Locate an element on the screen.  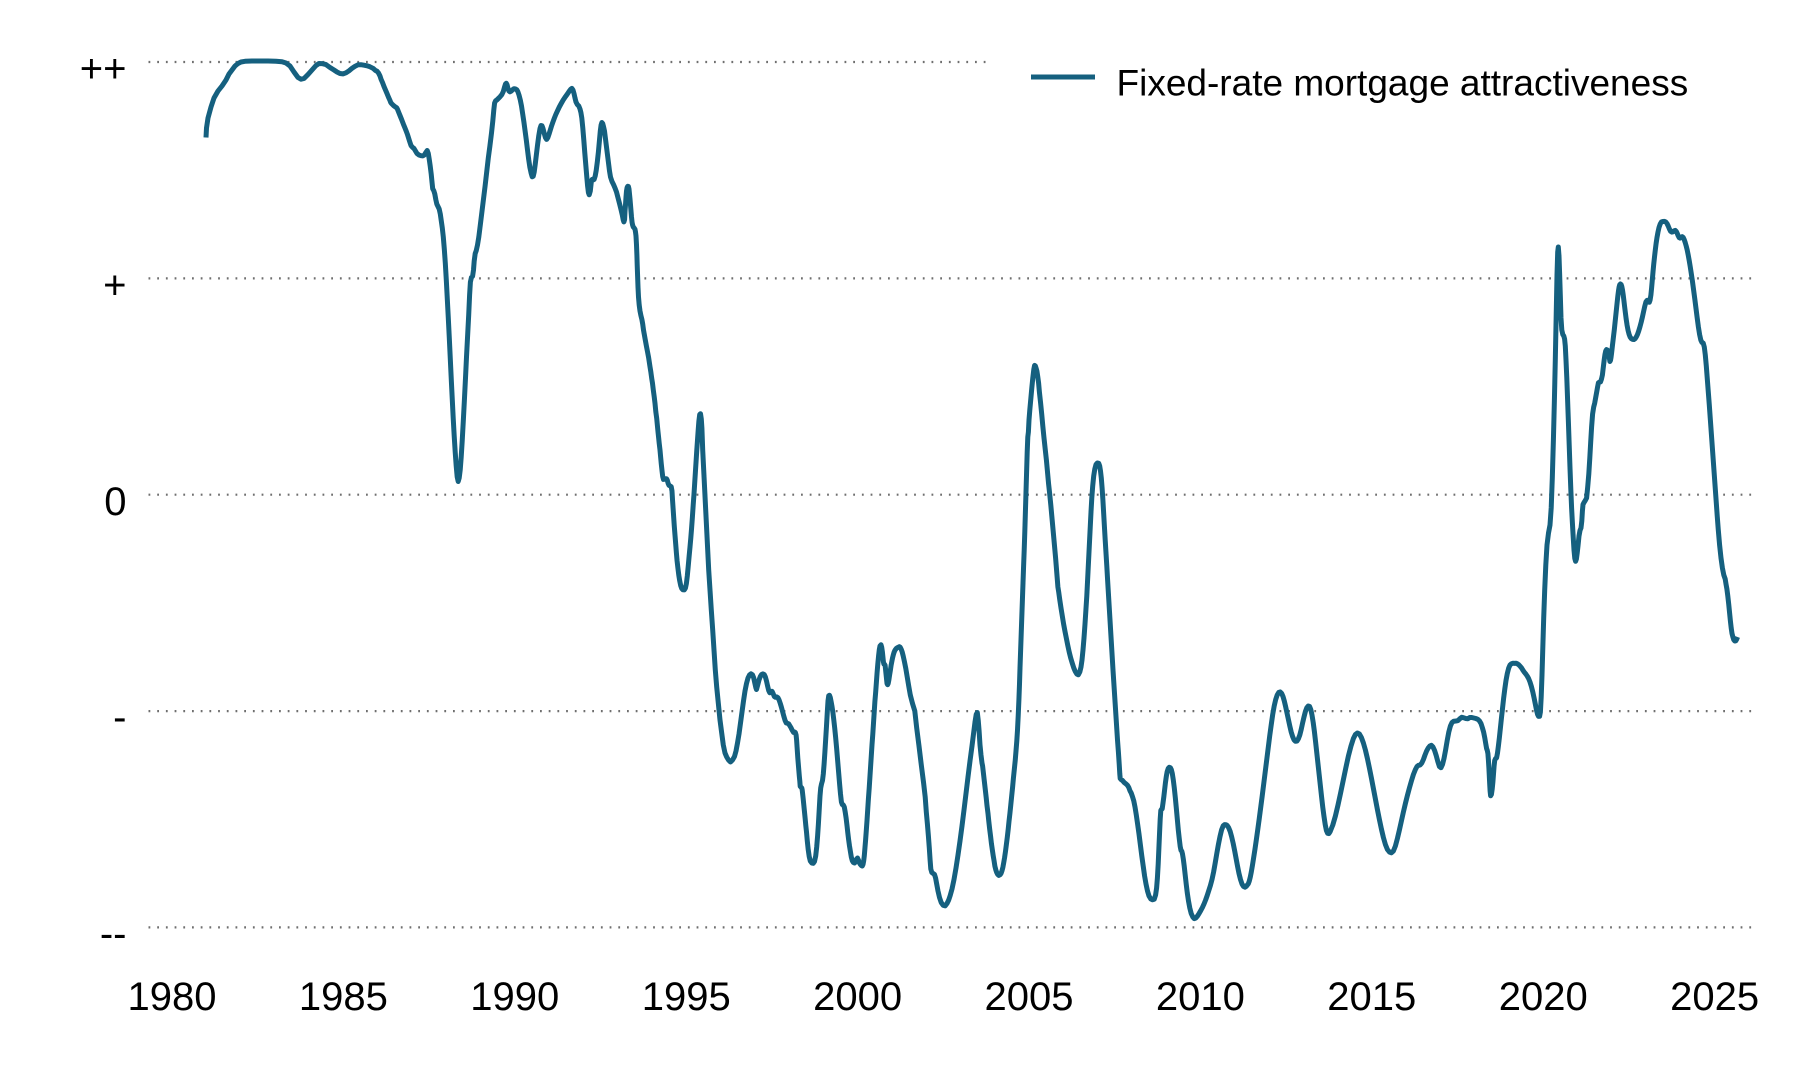
svg-text: 2000 is located at coordinates (857, 997).